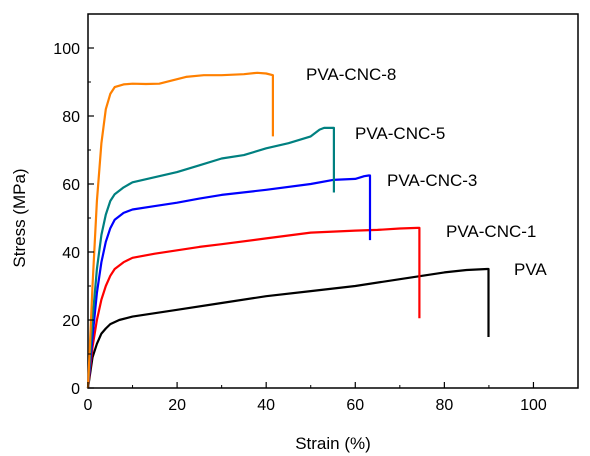  What do you see at coordinates (66, 49) in the screenshot?
I see `y-tick-label: 100` at bounding box center [66, 49].